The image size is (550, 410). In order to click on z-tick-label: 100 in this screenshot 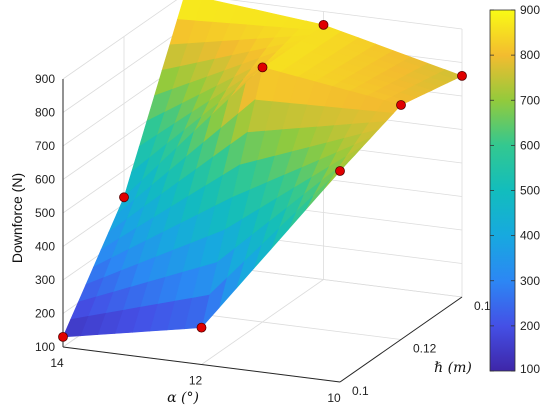, I will do `click(45, 347)`.